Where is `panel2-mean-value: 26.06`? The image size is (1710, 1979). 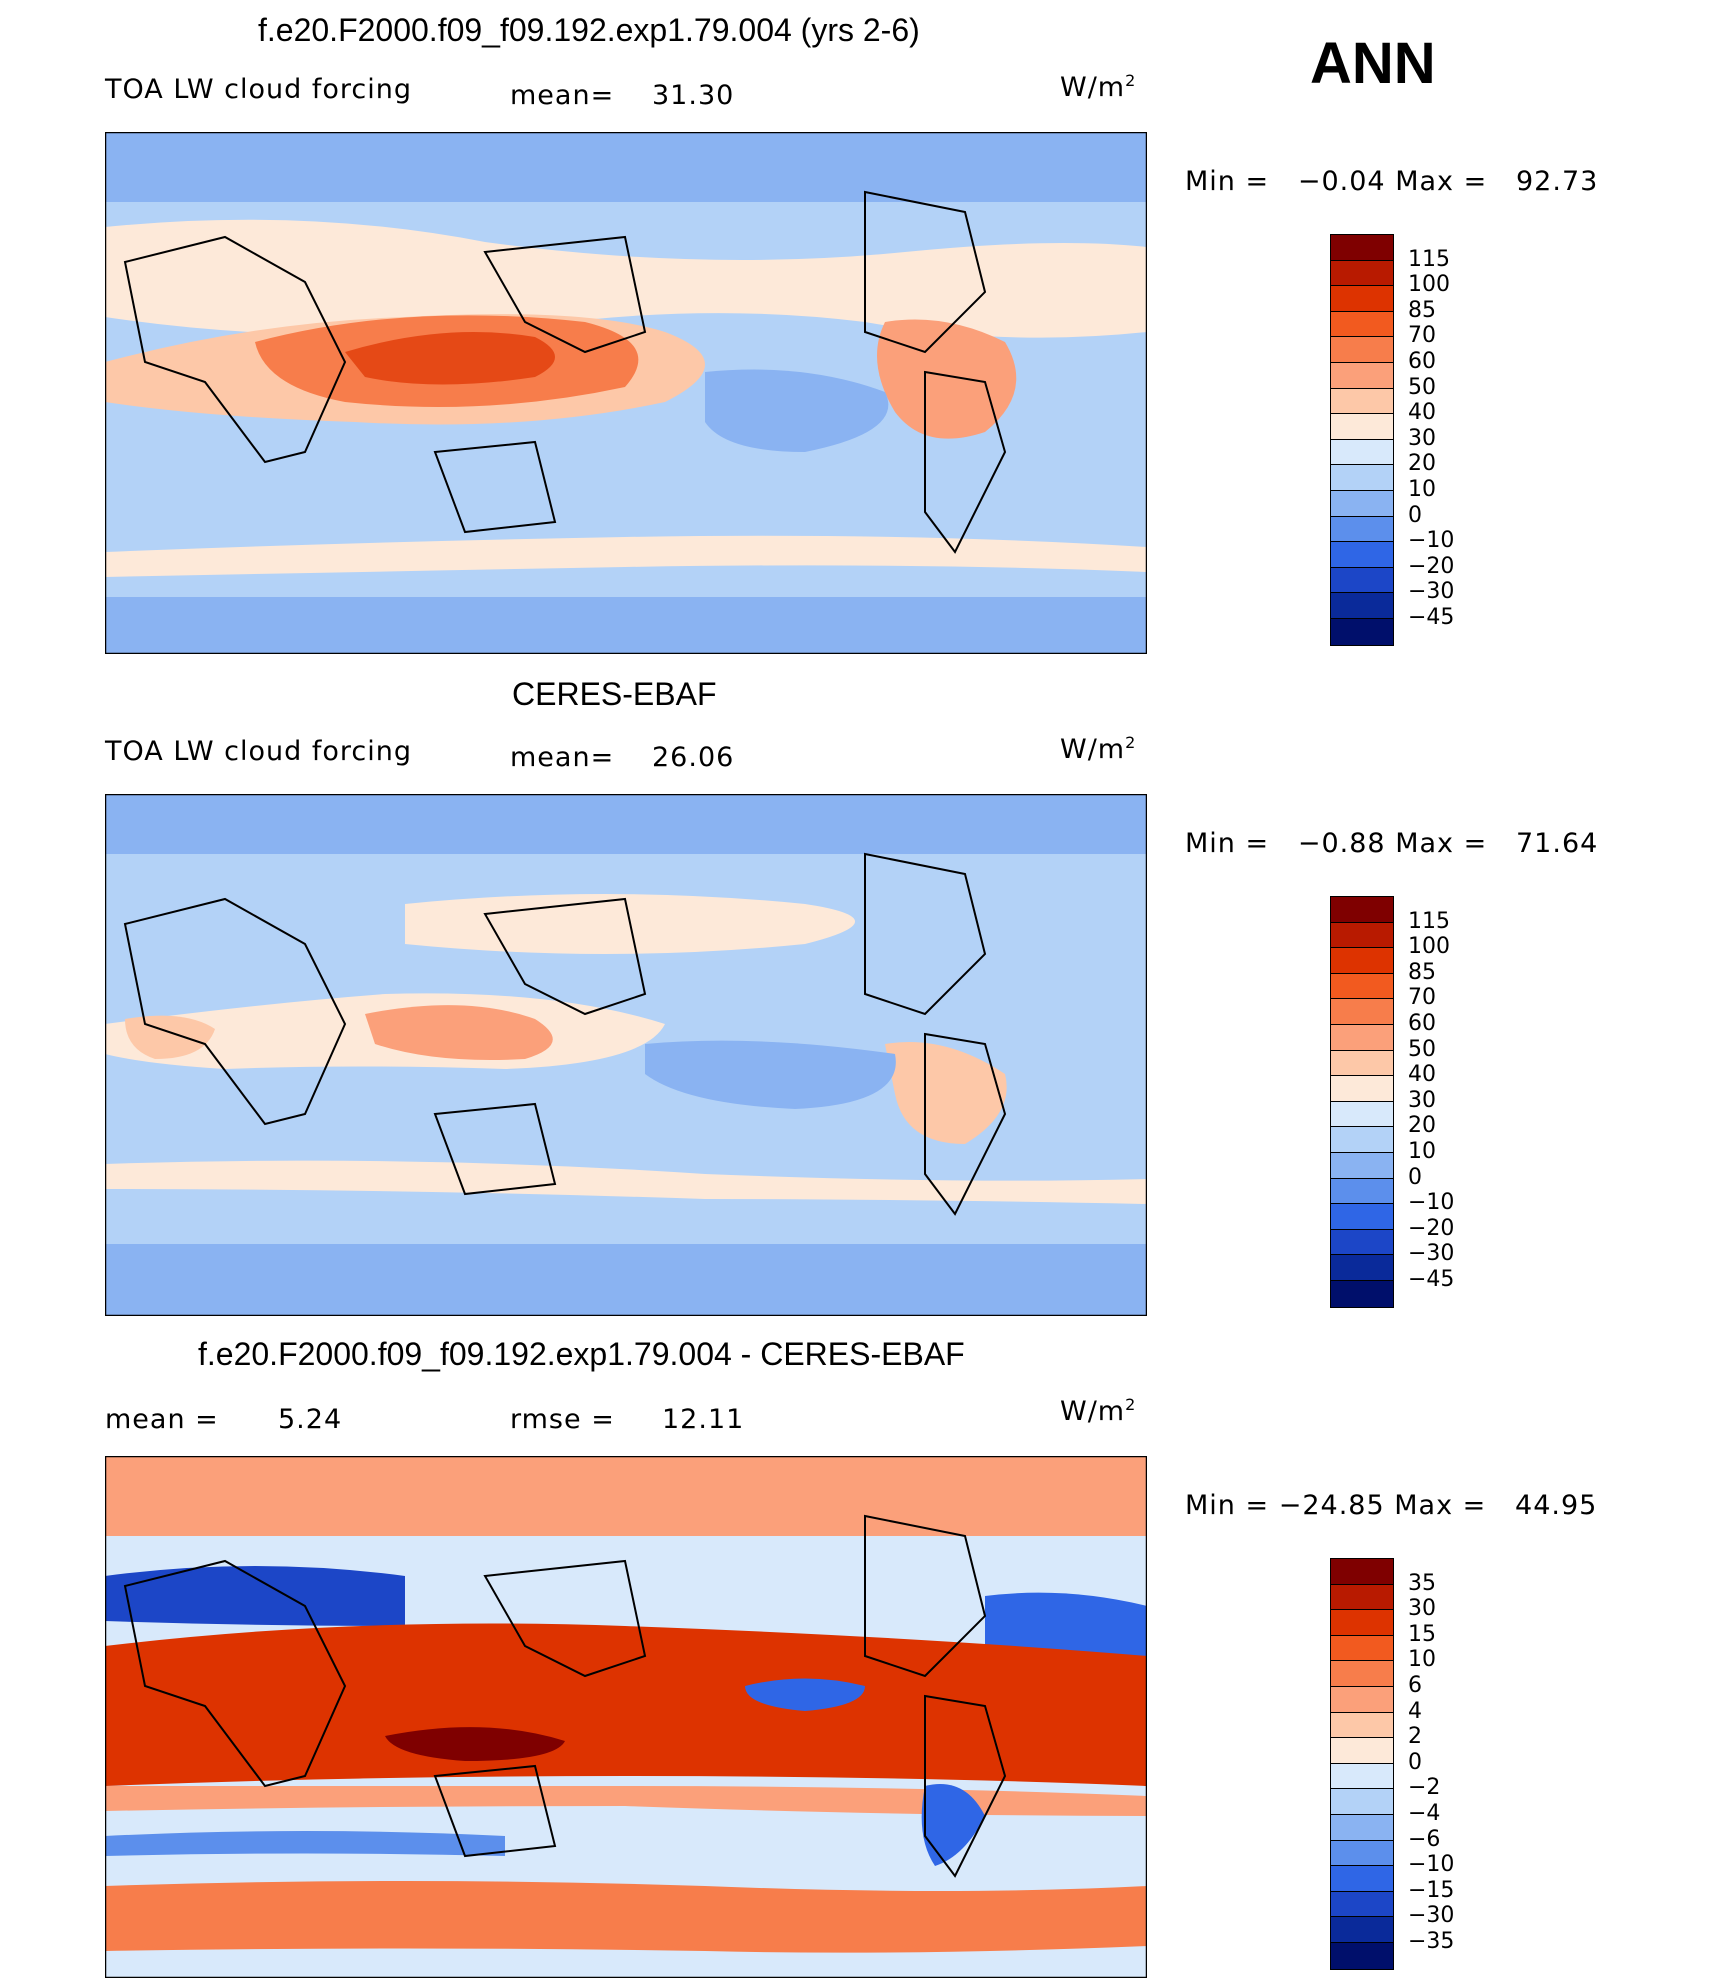 panel2-mean-value: 26.06 is located at coordinates (693, 757).